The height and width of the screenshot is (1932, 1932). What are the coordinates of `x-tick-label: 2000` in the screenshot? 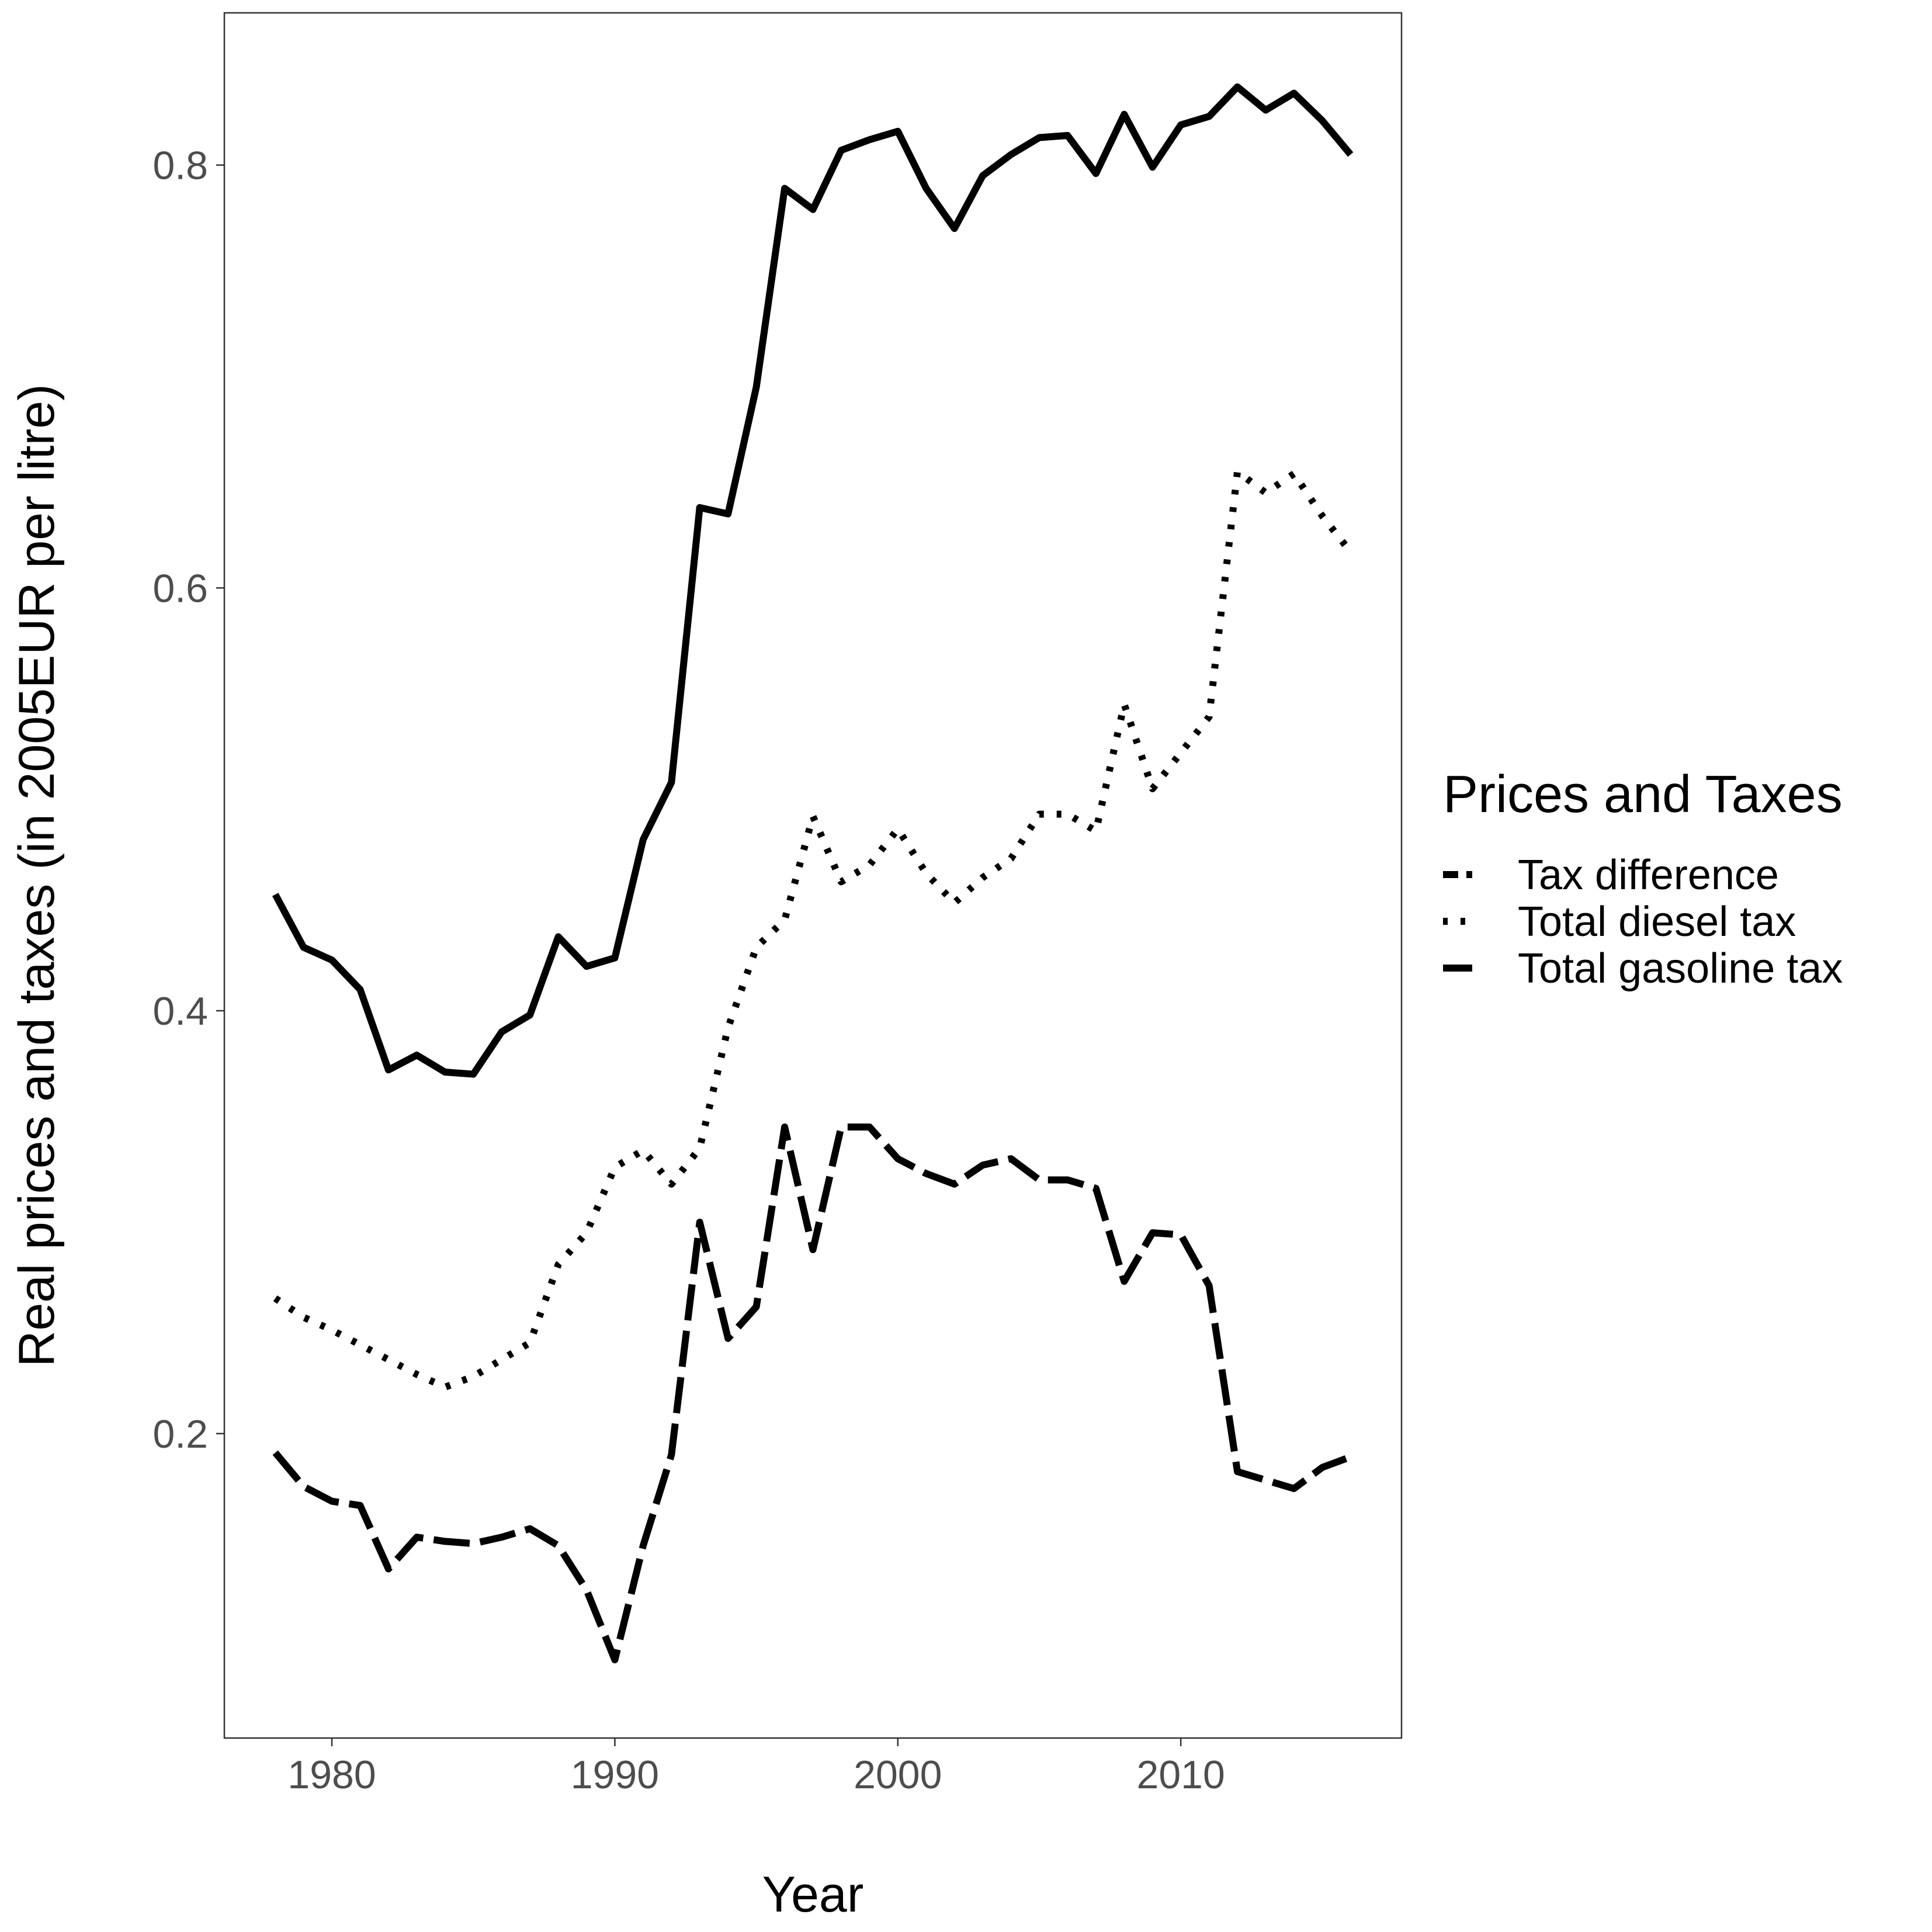 It's located at (898, 1775).